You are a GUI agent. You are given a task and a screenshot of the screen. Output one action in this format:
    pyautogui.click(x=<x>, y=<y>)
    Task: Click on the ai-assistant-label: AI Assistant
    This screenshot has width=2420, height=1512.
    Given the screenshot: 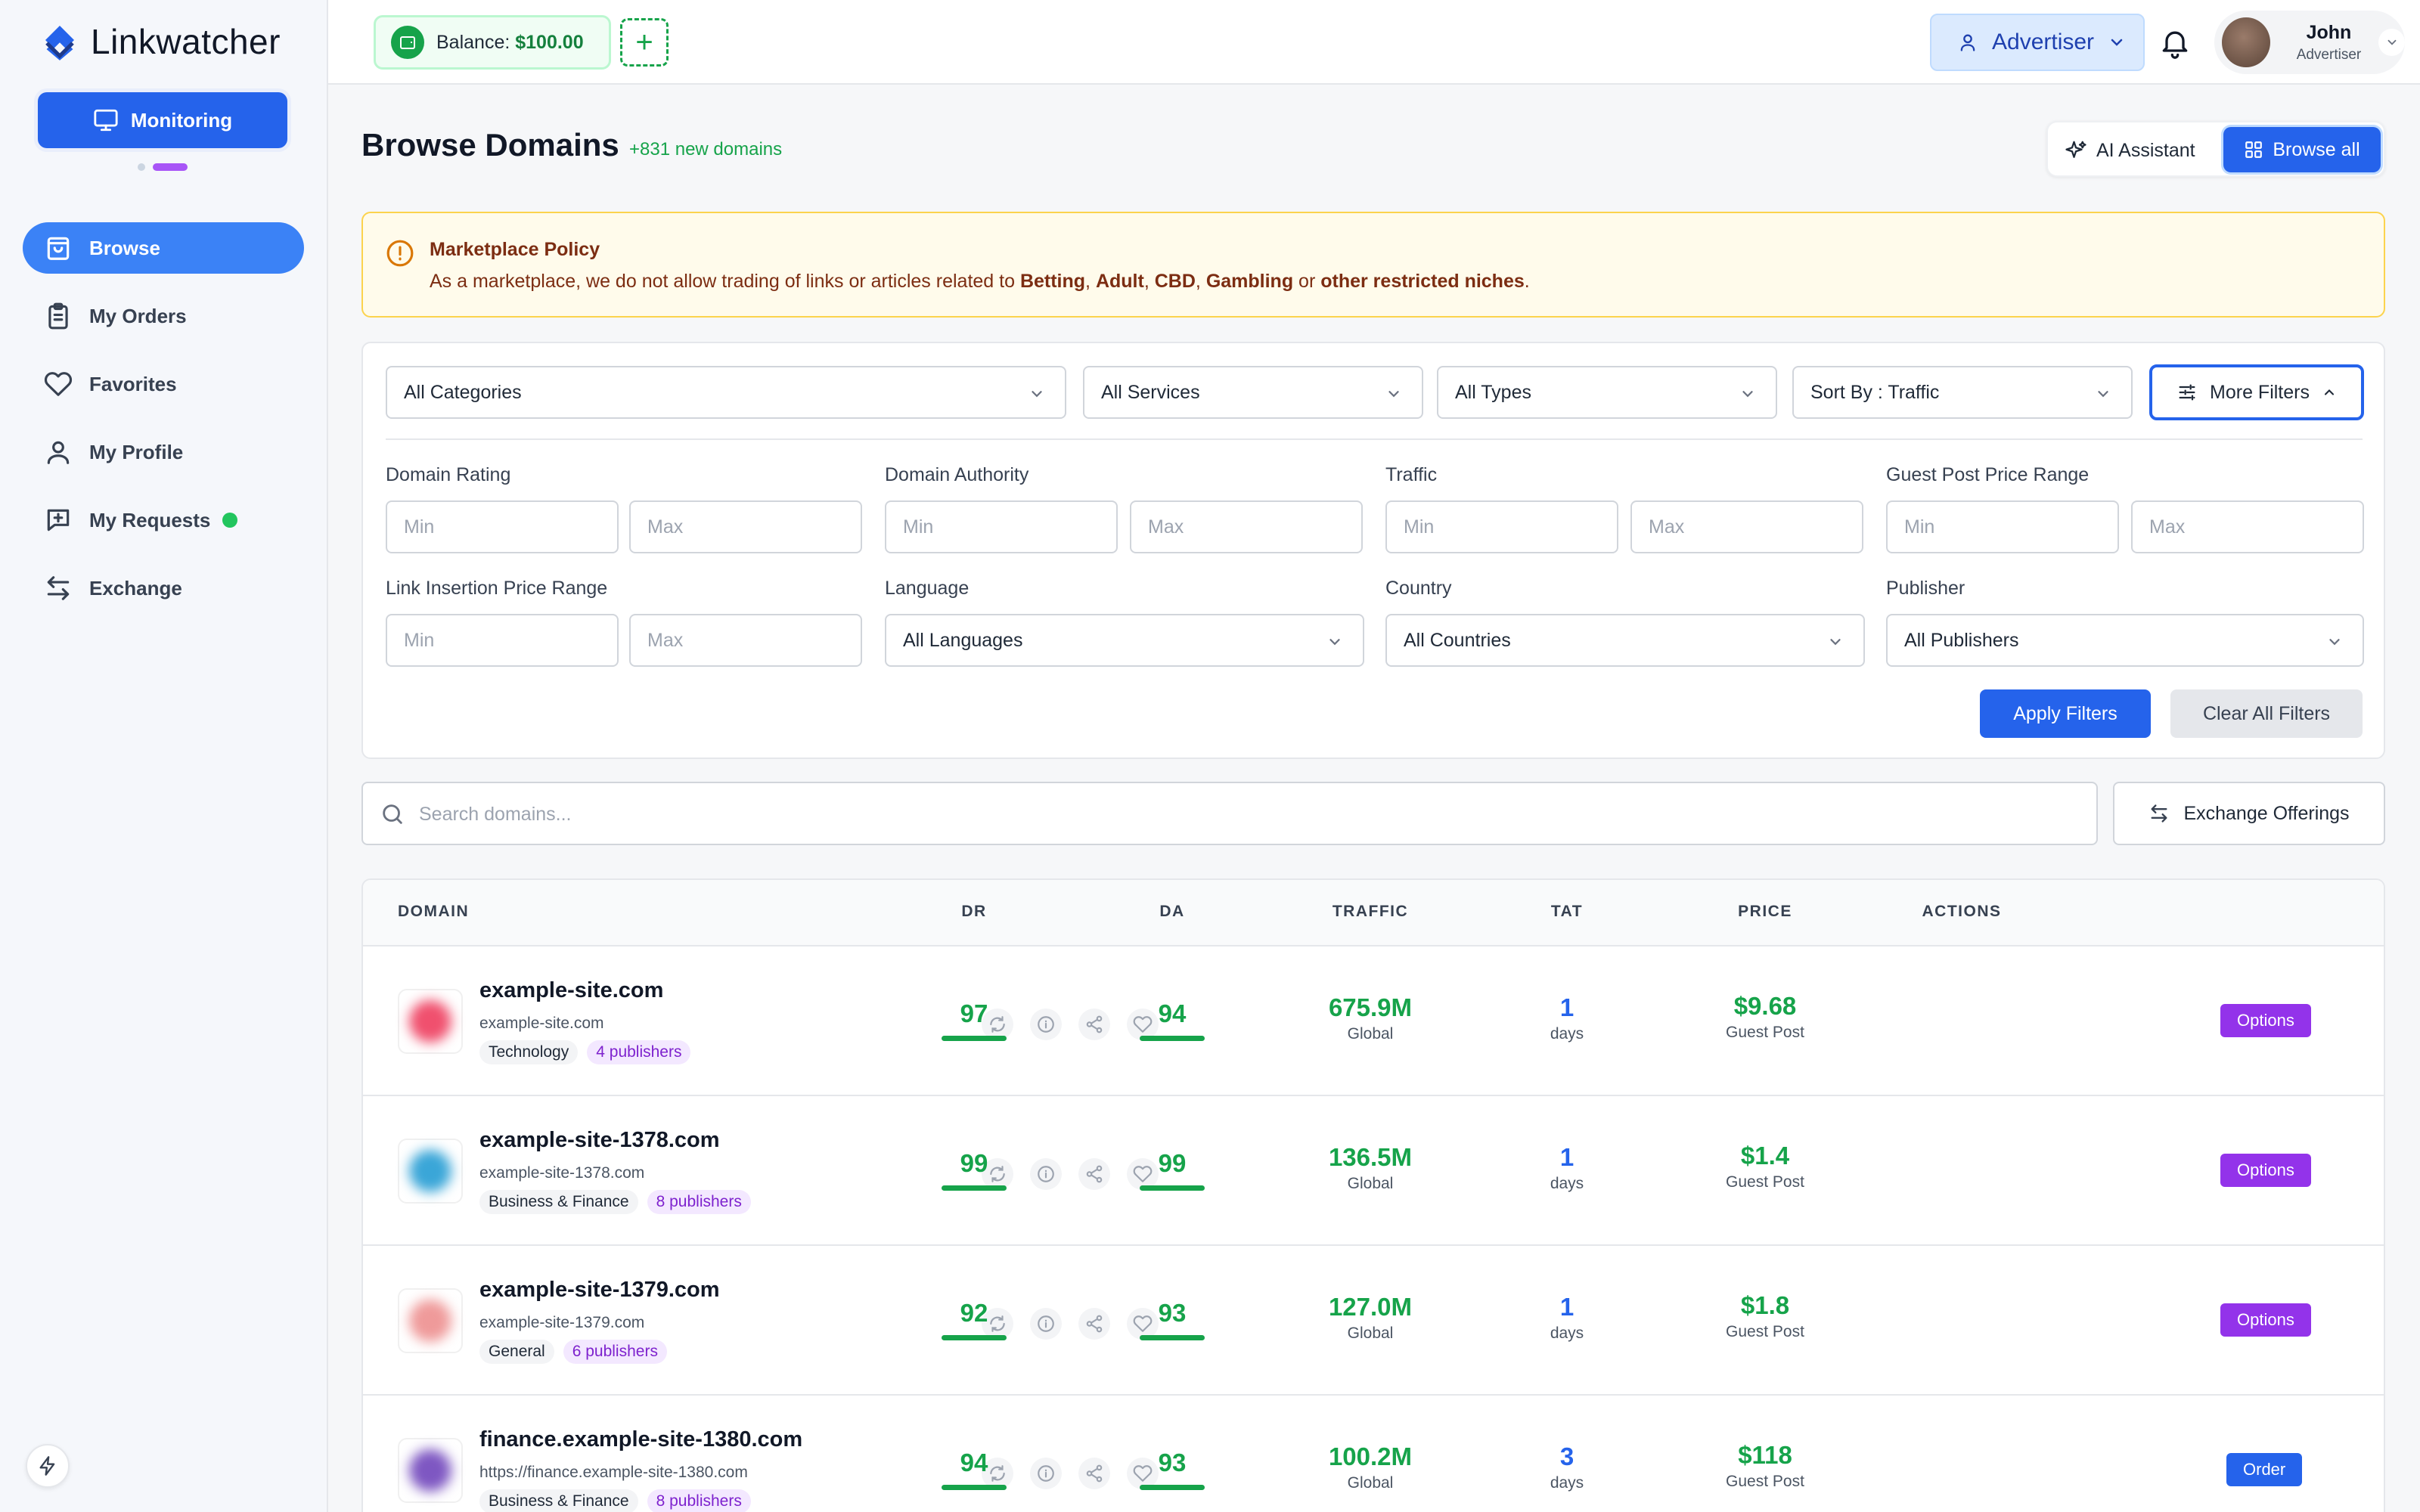 What is the action you would take?
    pyautogui.click(x=2145, y=150)
    